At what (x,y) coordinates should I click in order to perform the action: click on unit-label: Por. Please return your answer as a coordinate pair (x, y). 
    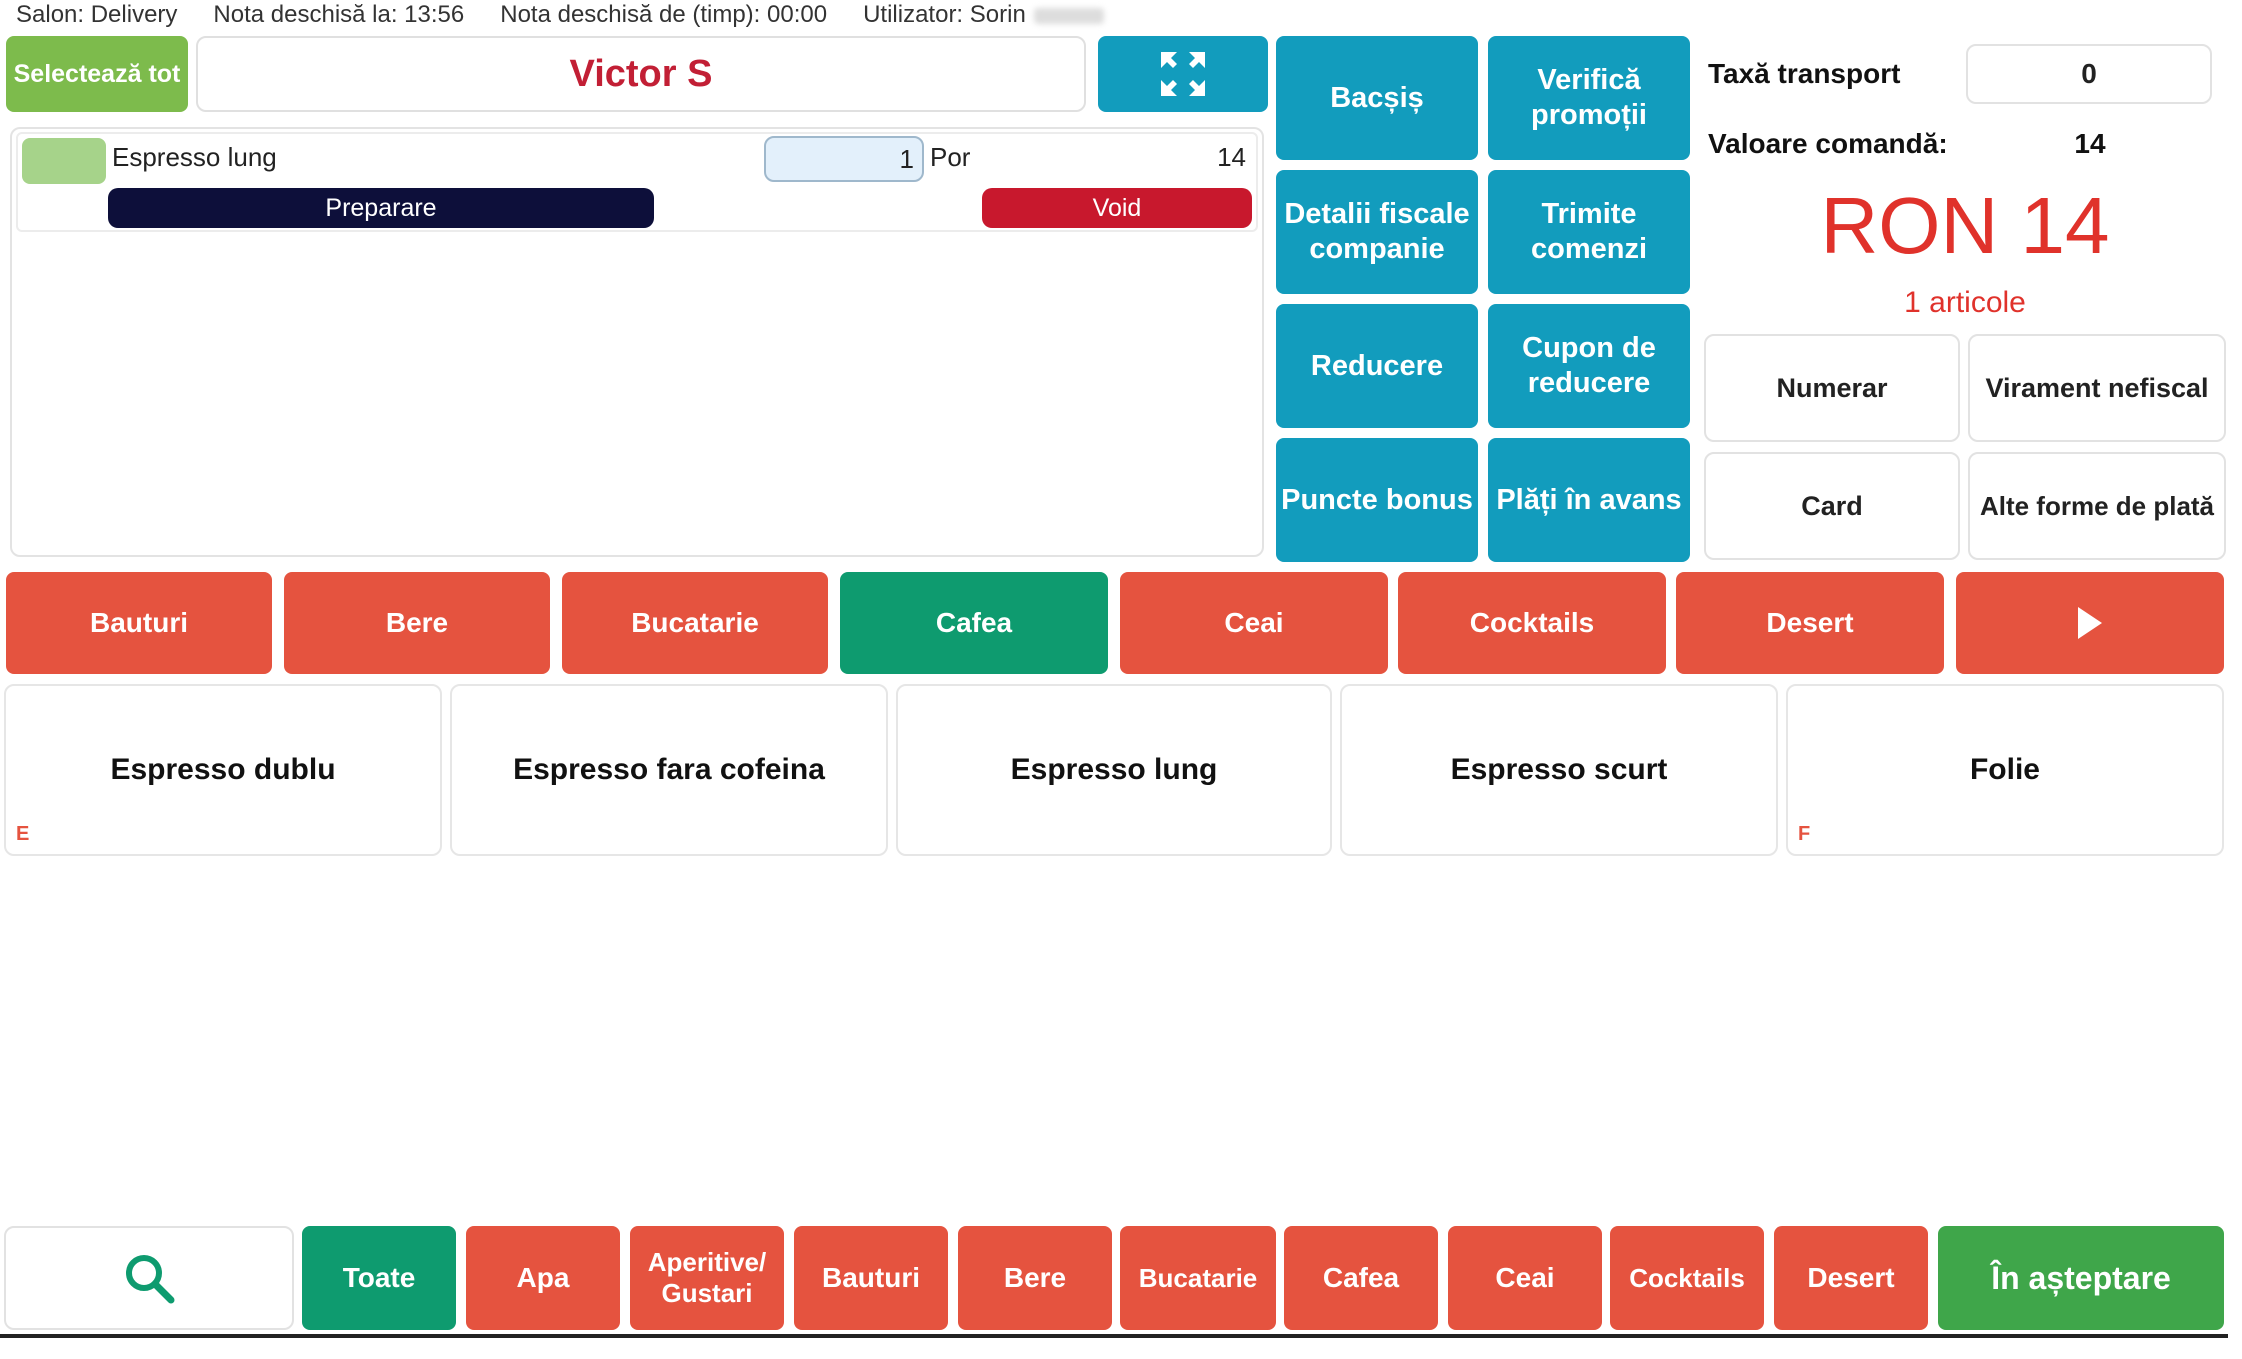
    Looking at the image, I should click on (950, 157).